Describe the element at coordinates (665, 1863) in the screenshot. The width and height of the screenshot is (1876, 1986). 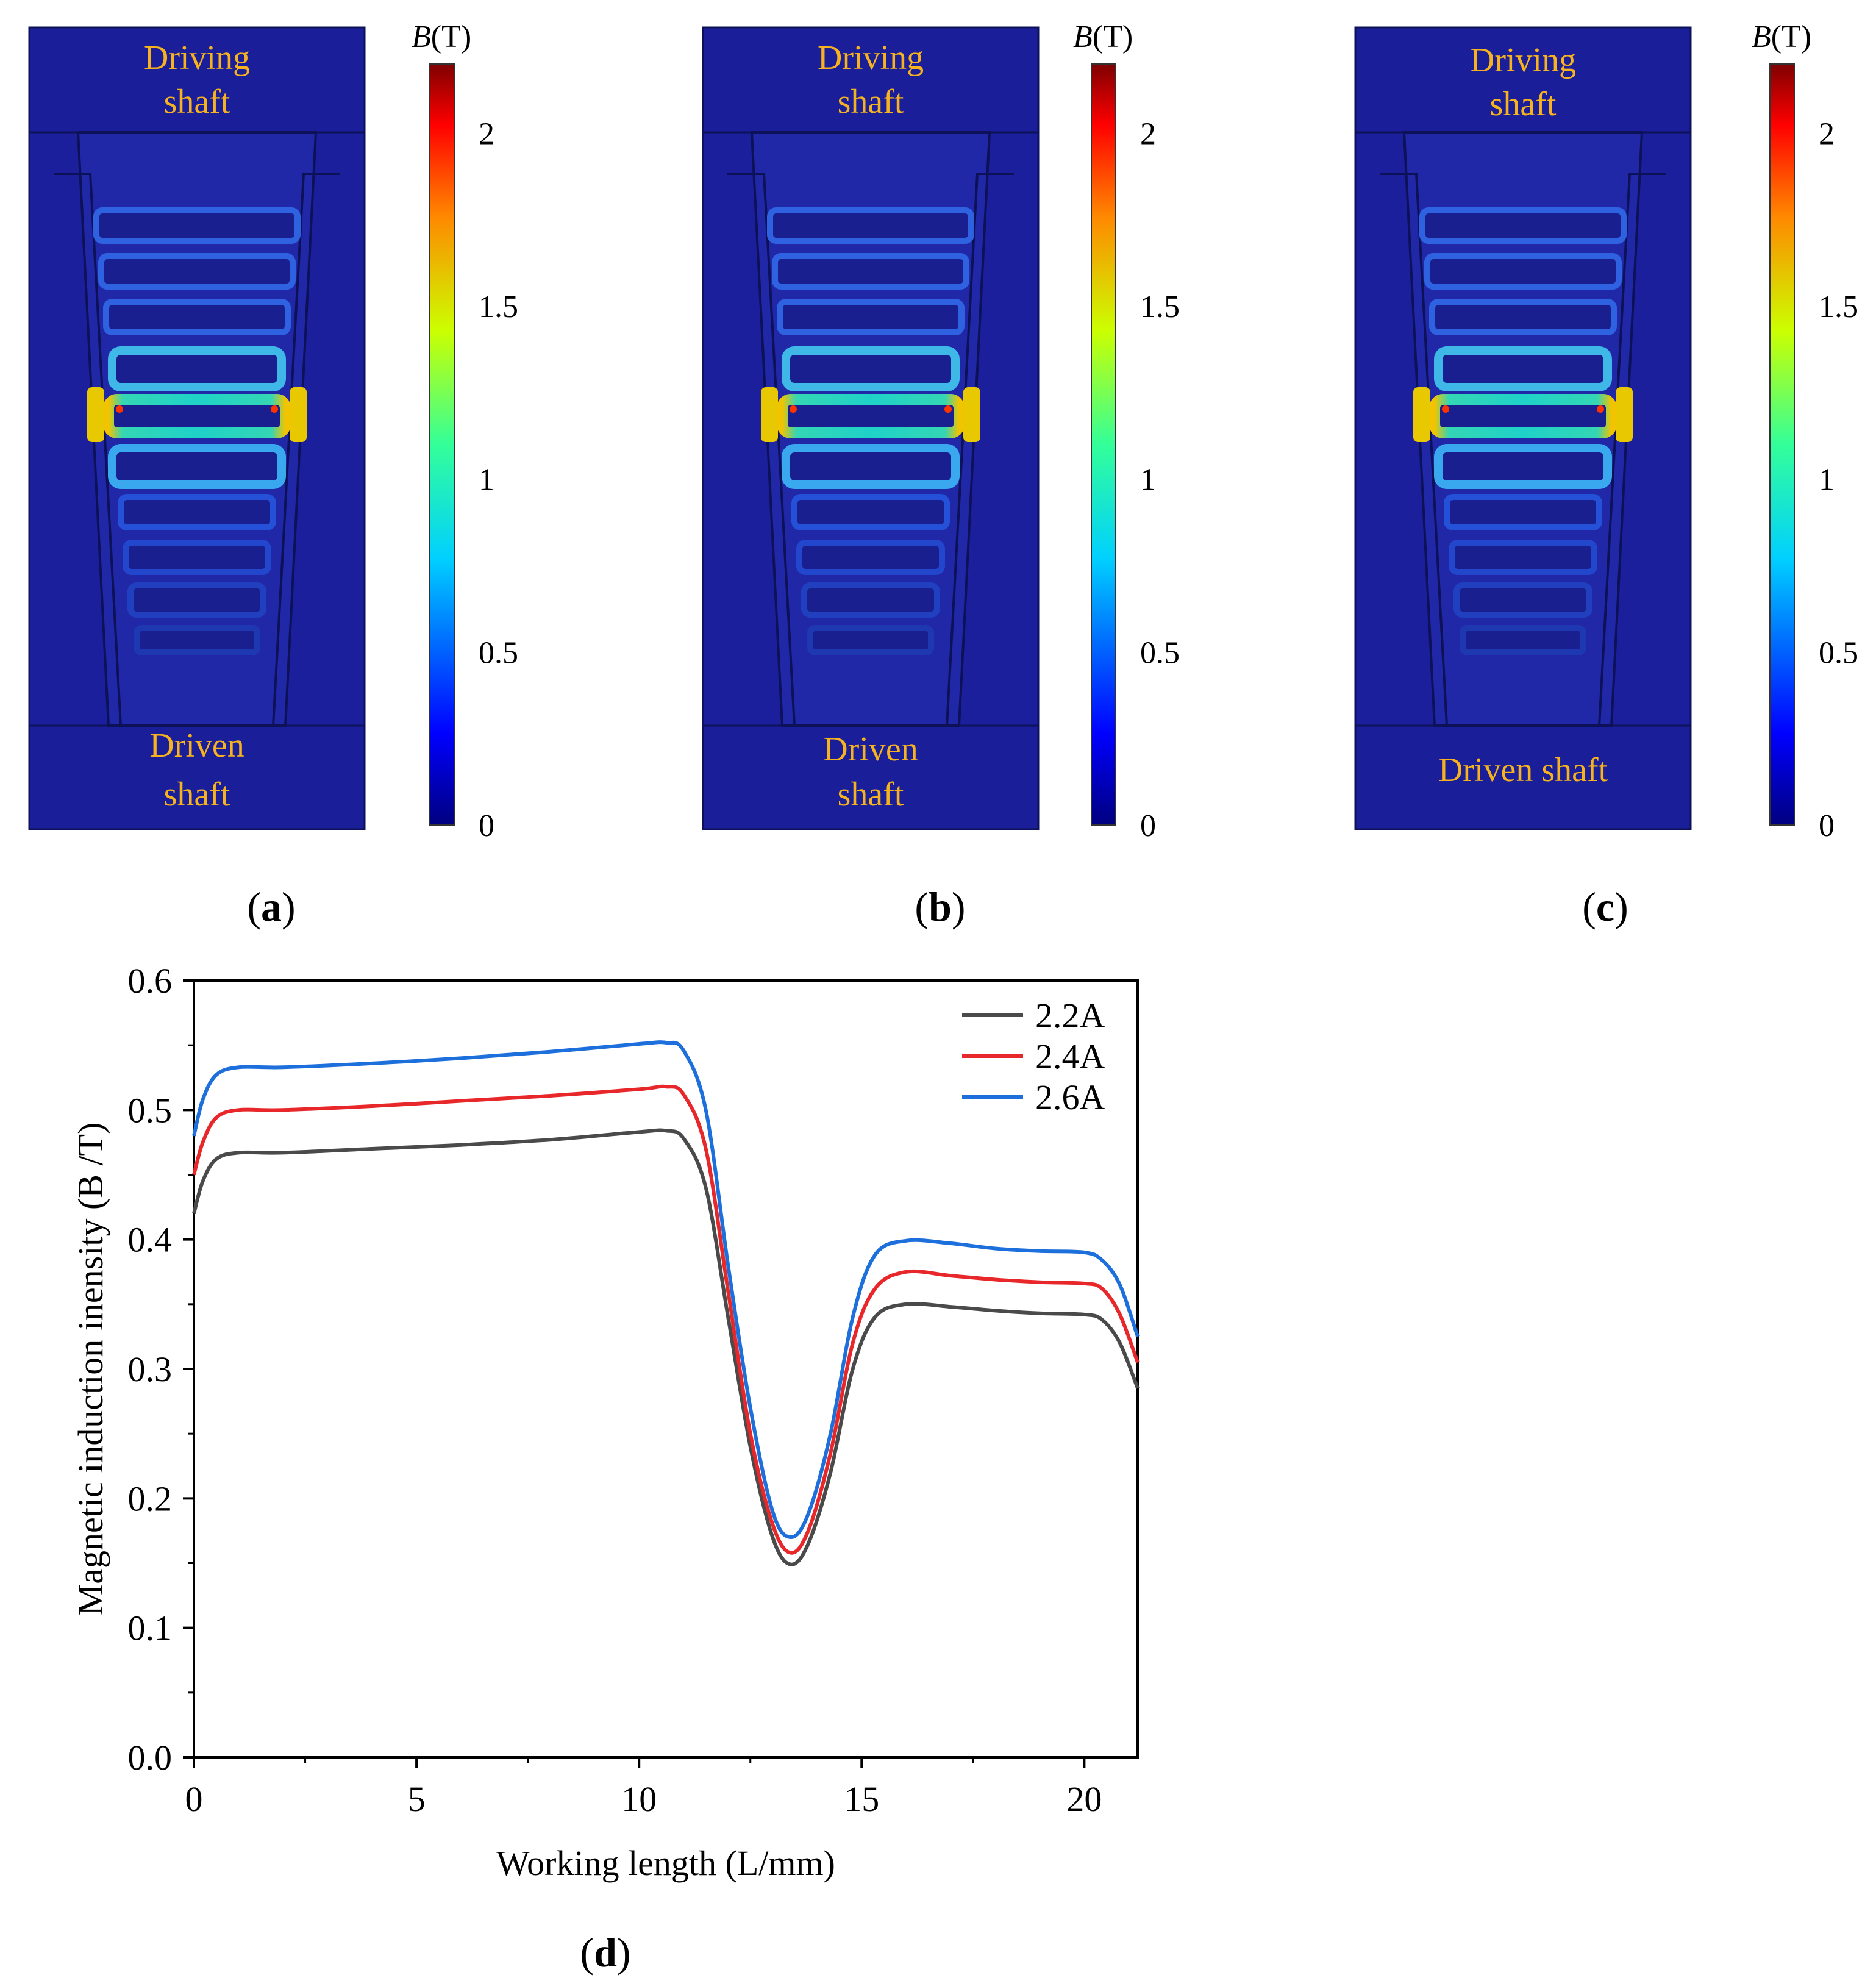
I see `x-axis-label: Working length (L/mm)` at that location.